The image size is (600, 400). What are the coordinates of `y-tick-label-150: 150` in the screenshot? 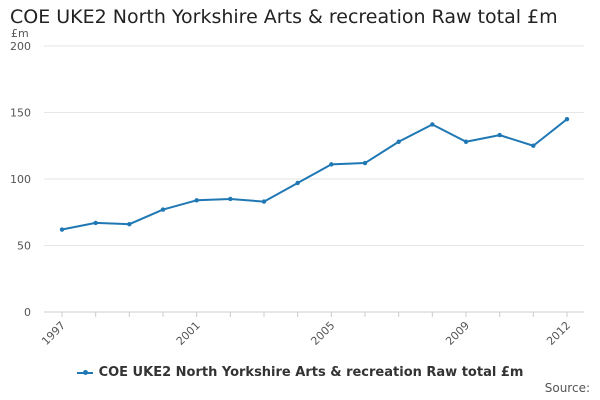 It's located at (20, 113).